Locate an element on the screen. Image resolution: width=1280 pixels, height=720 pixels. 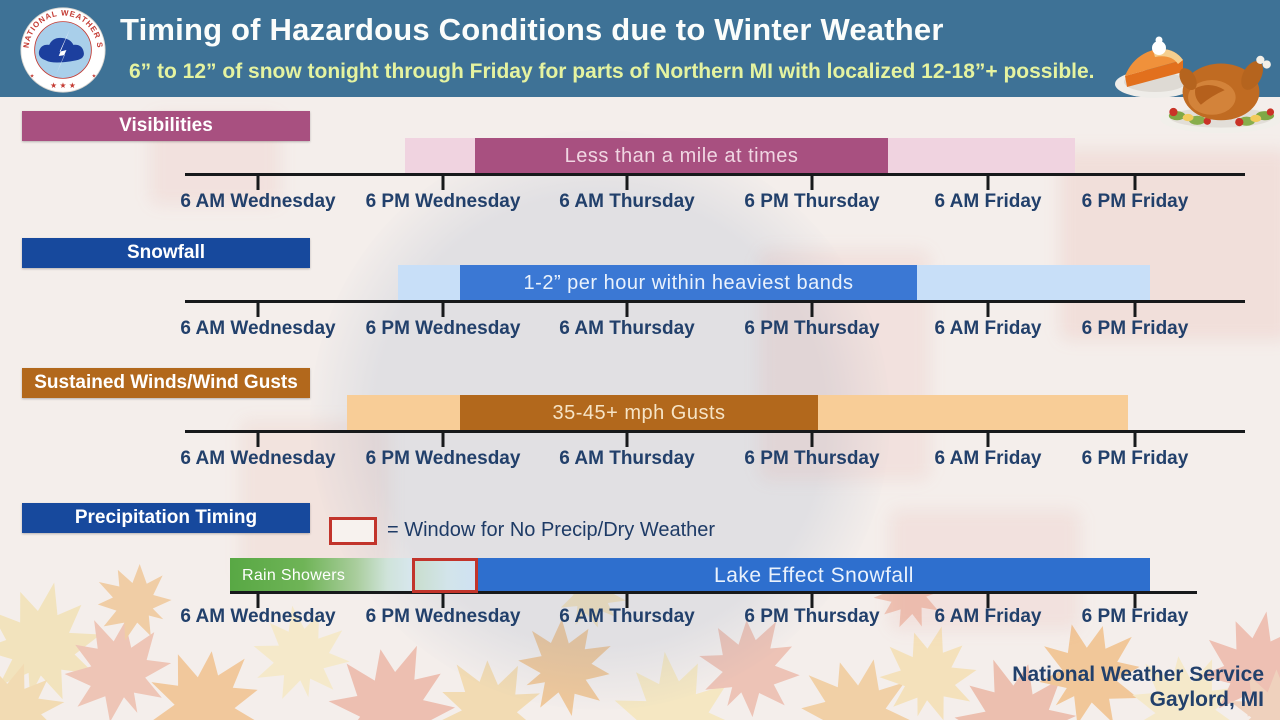
nws-logo: NATIONAL WEATHER SERVICE ★ ★ ★ ★ ★ is located at coordinates (63, 50).